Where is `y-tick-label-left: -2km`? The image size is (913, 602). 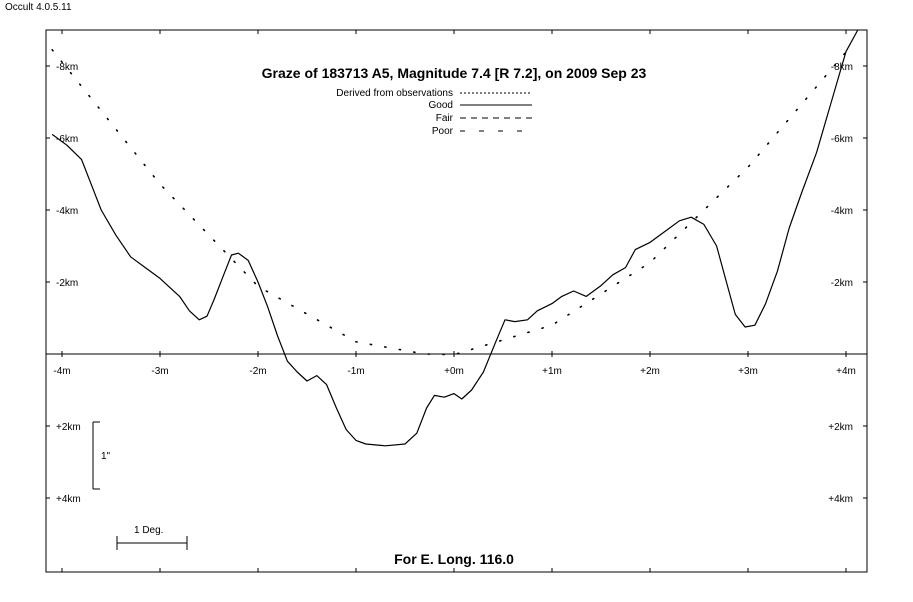 y-tick-label-left: -2km is located at coordinates (67, 283).